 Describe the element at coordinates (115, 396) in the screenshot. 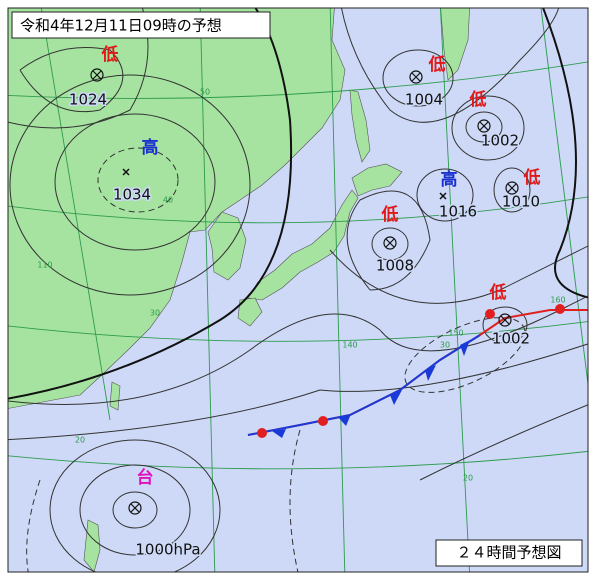

I see `taiwan` at that location.